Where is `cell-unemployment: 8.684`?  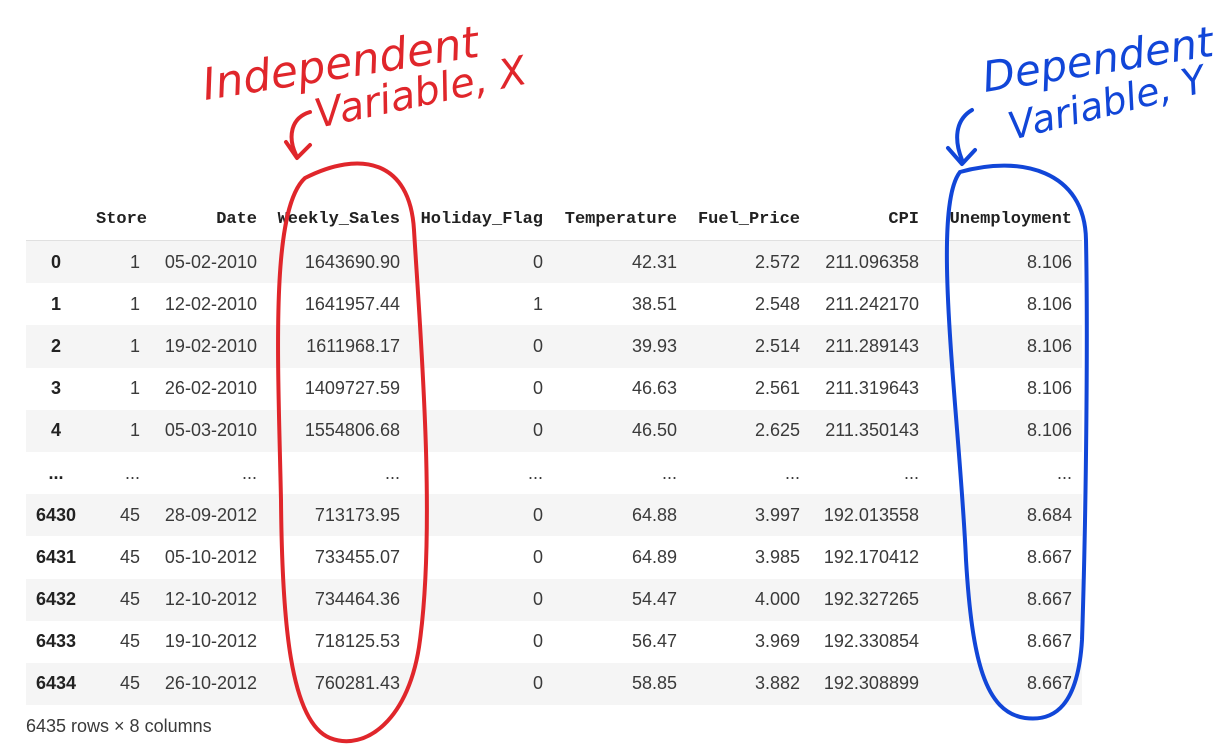
cell-unemployment: 8.684 is located at coordinates (1049, 514).